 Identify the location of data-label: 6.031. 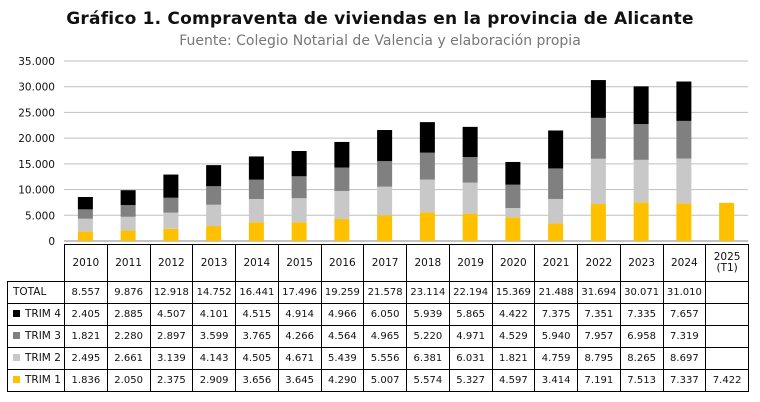
(470, 358).